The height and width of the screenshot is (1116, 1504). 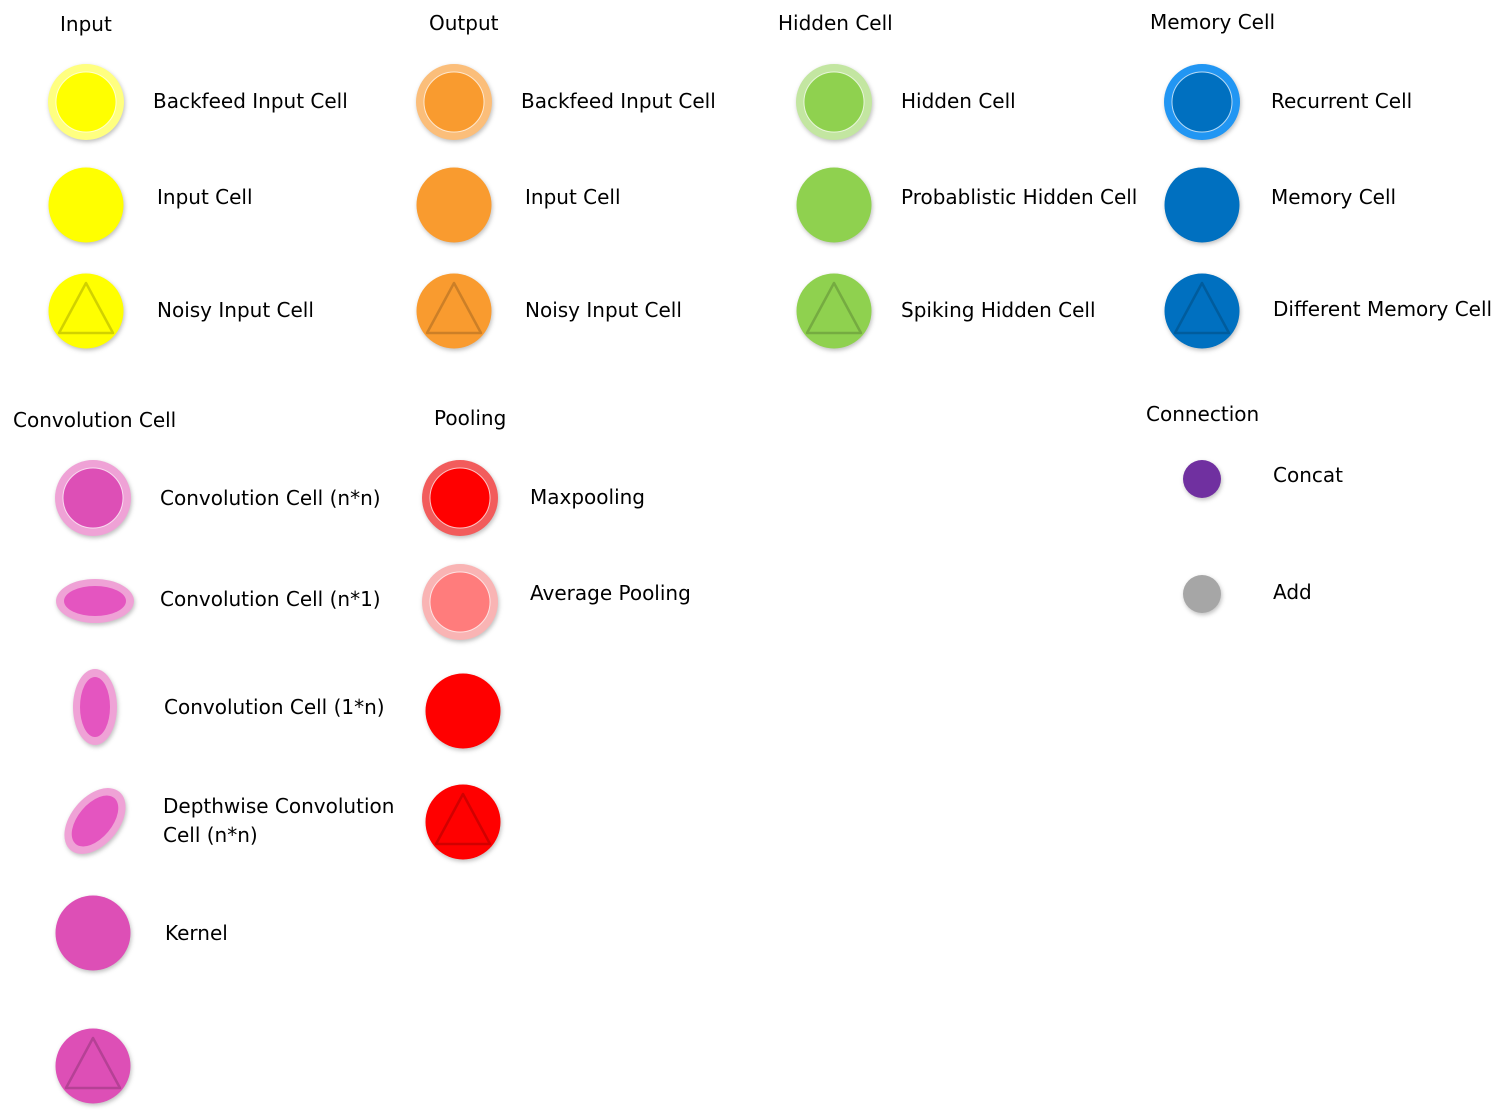 What do you see at coordinates (1202, 479) in the screenshot?
I see `concat-dot-icon` at bounding box center [1202, 479].